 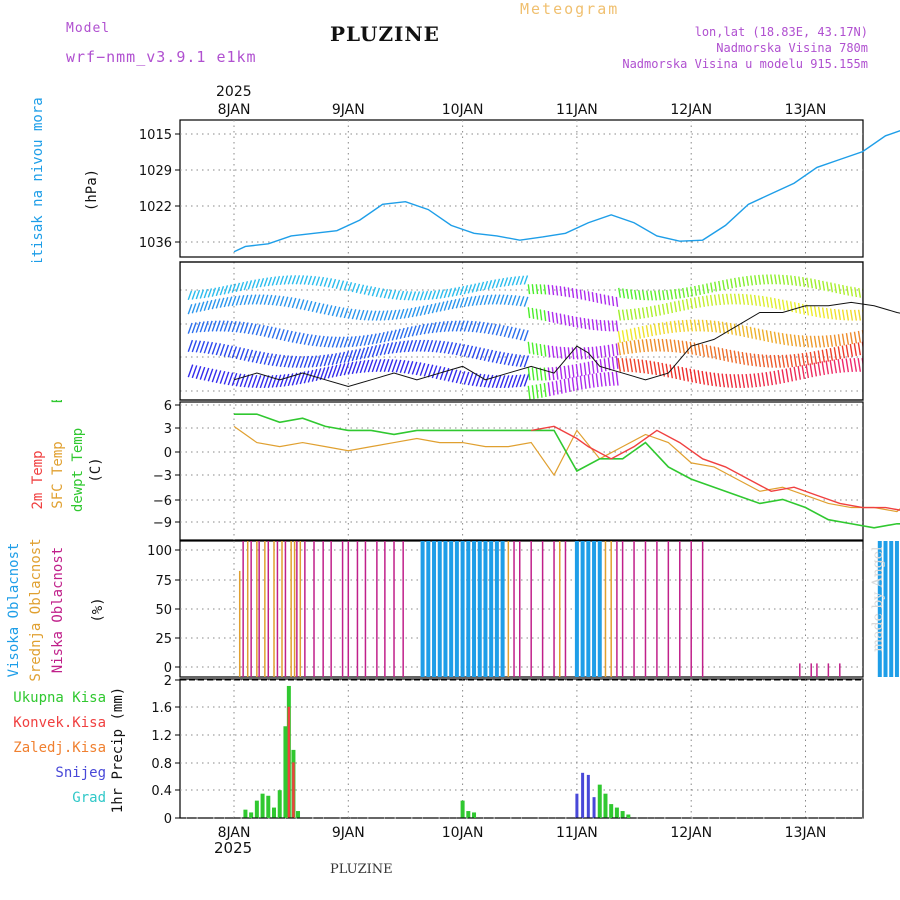 What do you see at coordinates (520, 609) in the screenshot?
I see `low-cloud-bar` at bounding box center [520, 609].